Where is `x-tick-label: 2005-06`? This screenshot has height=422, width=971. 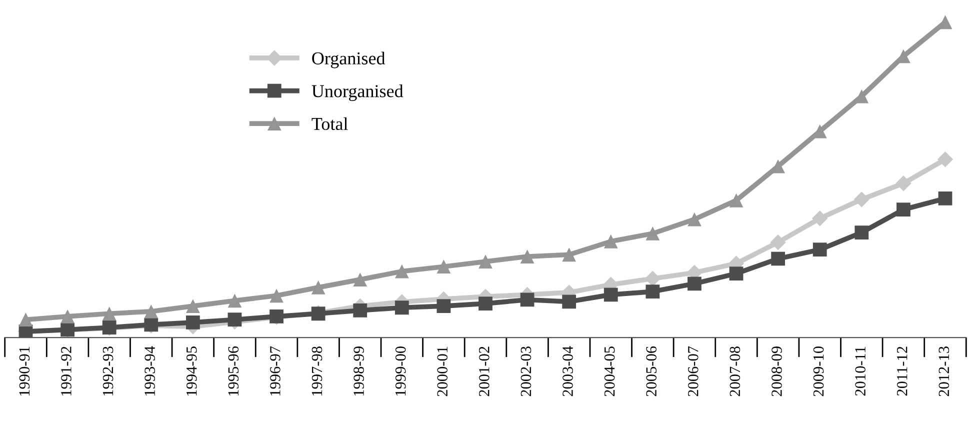
x-tick-label: 2005-06 is located at coordinates (651, 371).